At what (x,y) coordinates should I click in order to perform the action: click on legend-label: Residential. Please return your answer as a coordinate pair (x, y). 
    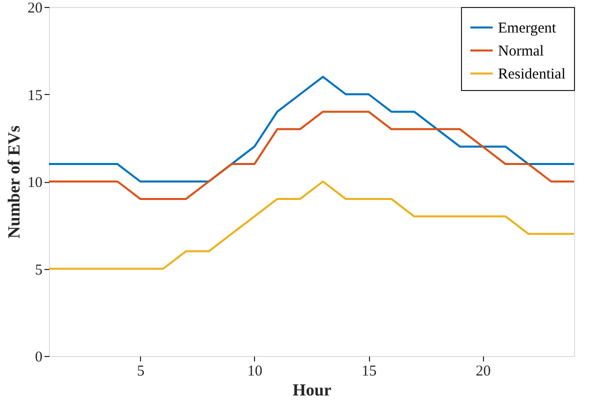
    Looking at the image, I should click on (532, 74).